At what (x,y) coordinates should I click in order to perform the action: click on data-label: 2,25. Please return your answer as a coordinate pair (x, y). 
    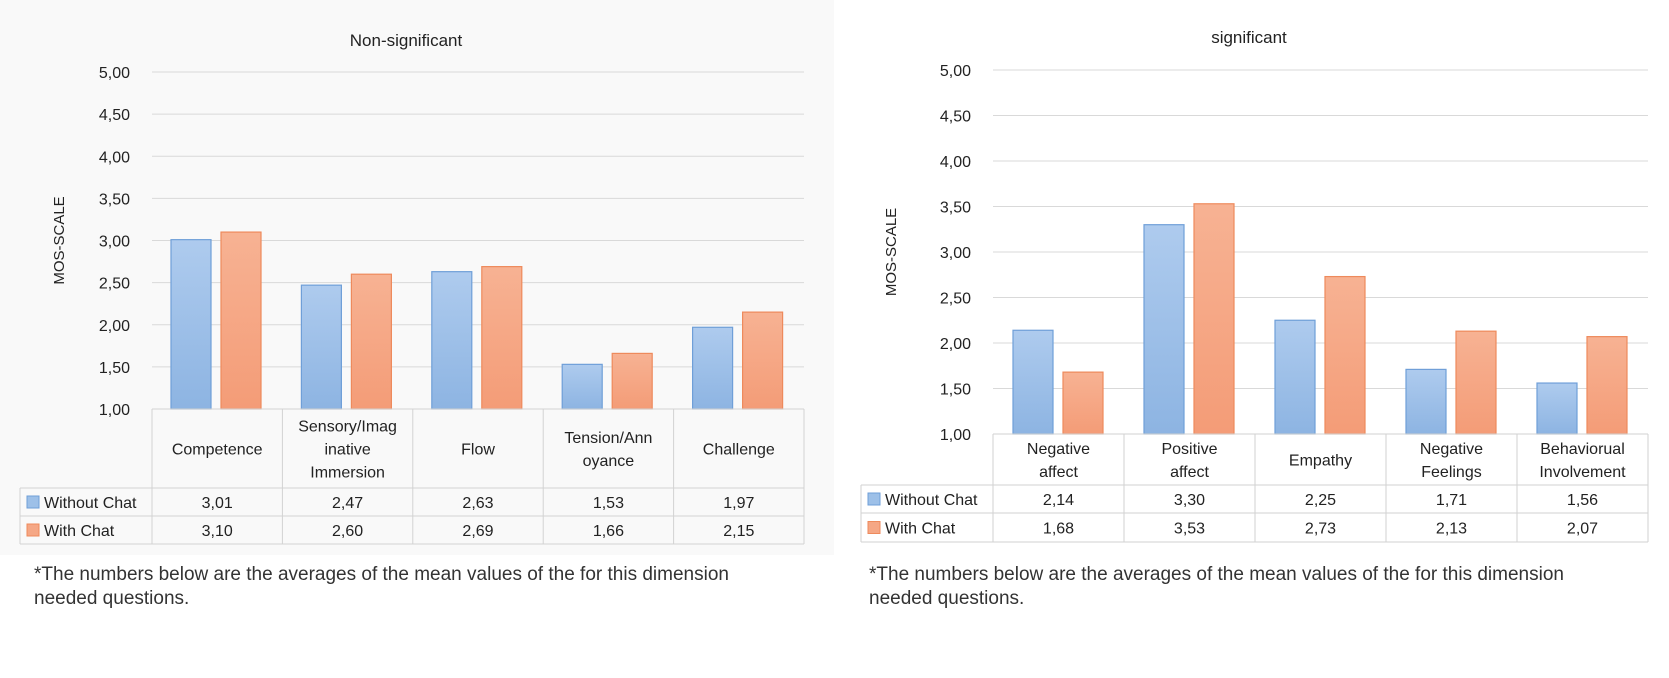
    Looking at the image, I should click on (1320, 500).